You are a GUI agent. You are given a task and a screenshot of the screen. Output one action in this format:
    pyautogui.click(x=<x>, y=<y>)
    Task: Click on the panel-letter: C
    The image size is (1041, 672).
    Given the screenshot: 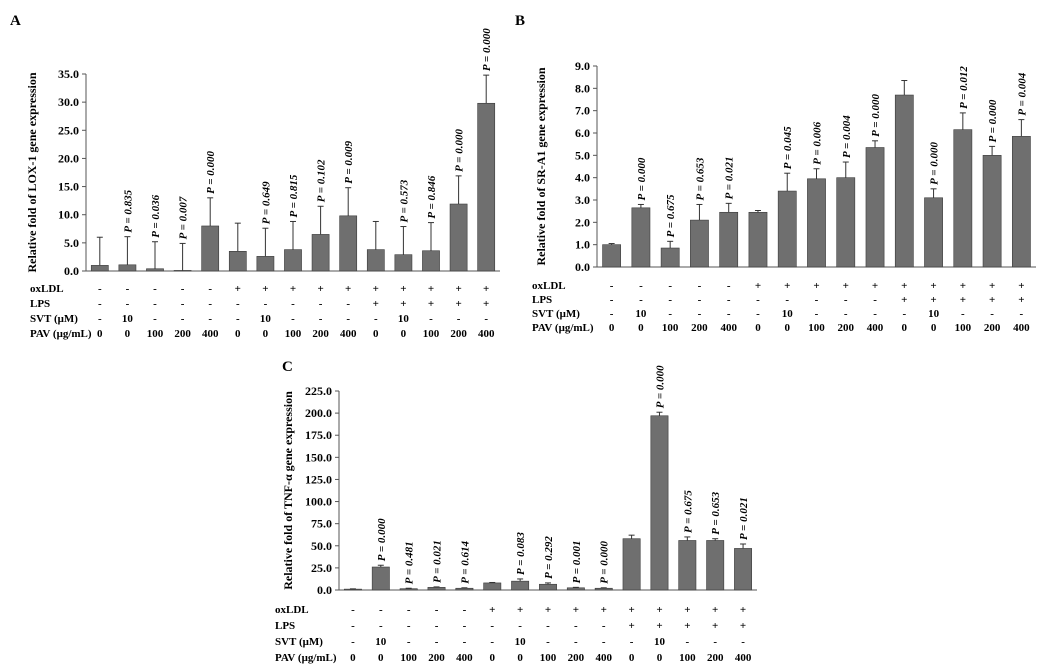 What is the action you would take?
    pyautogui.click(x=287, y=367)
    